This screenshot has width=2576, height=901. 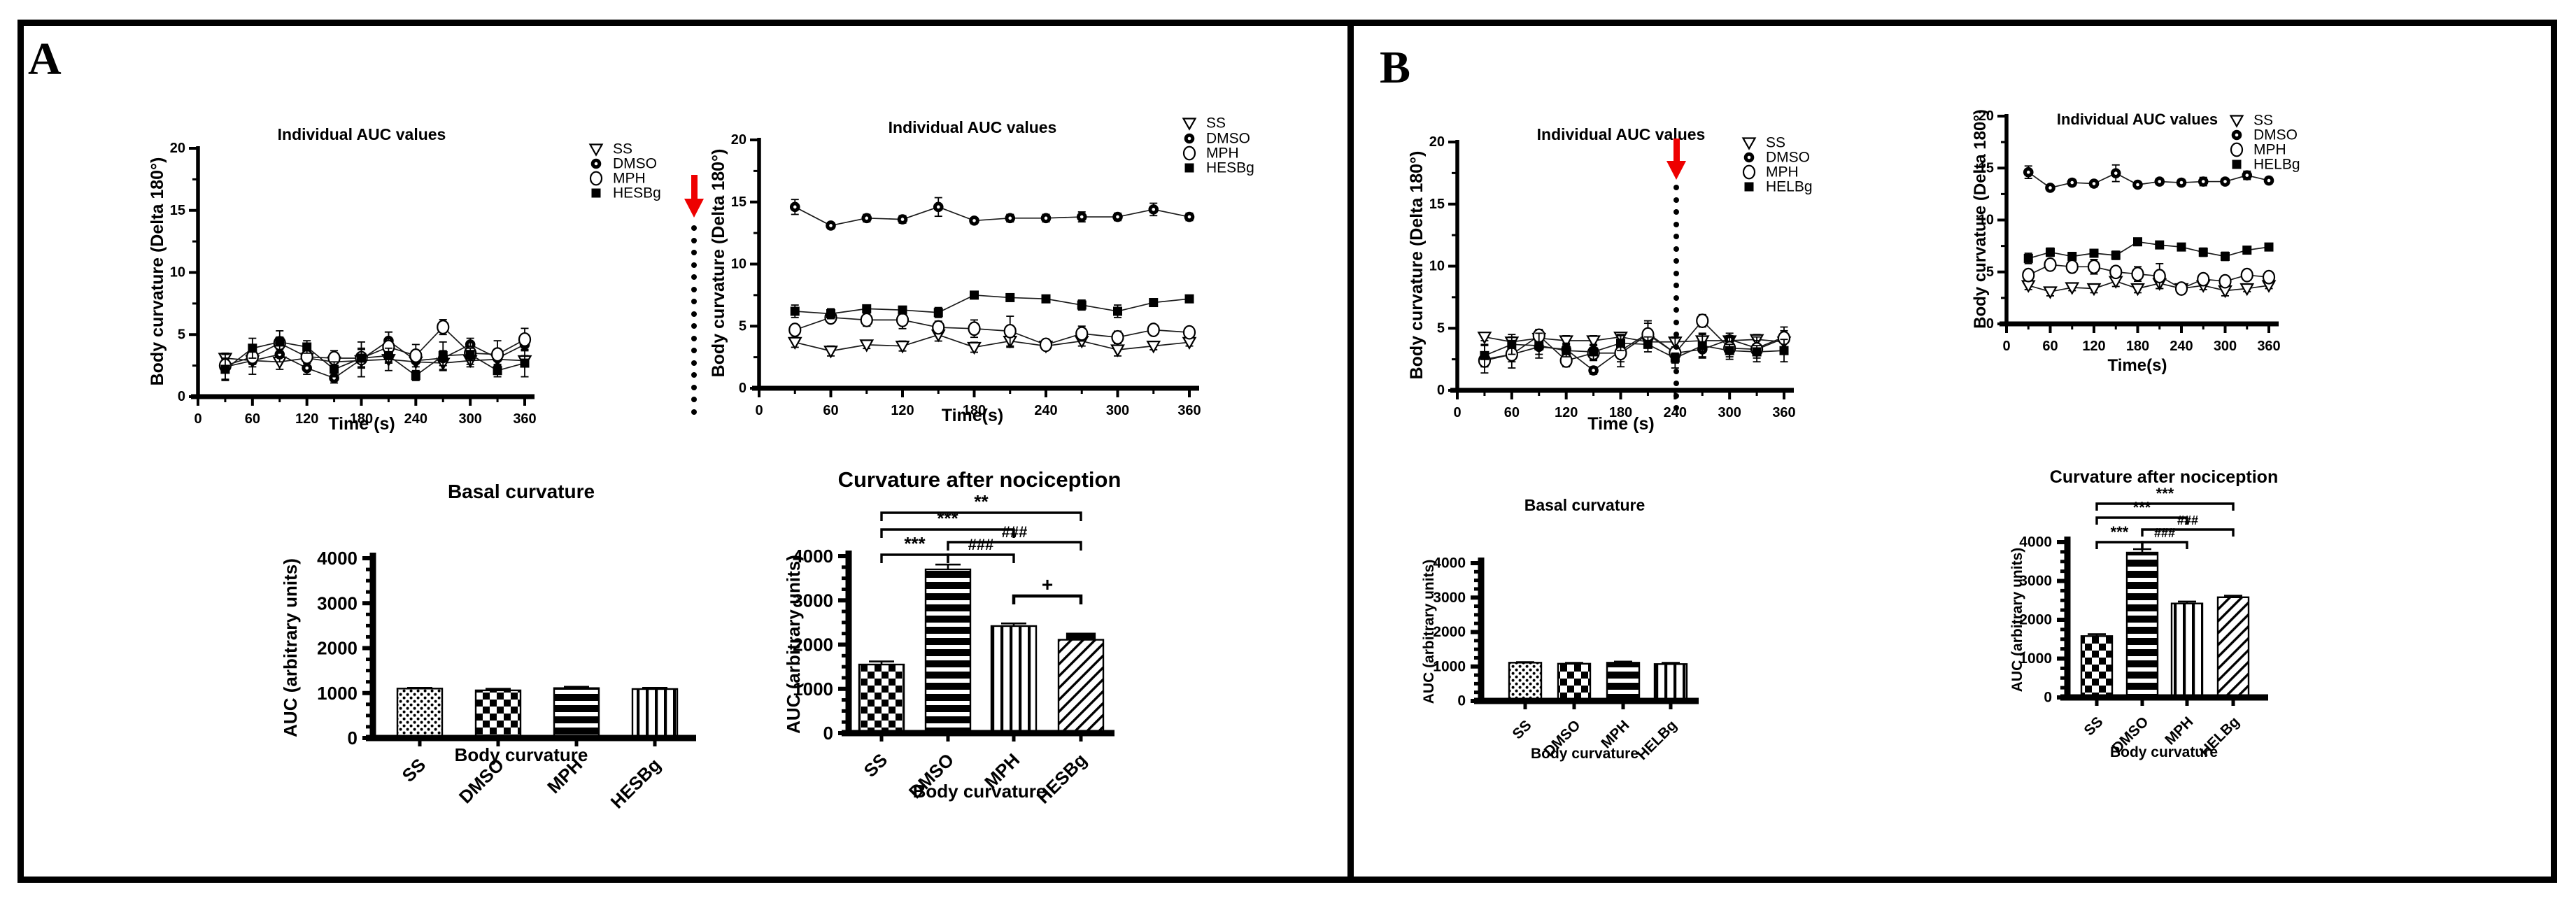 What do you see at coordinates (1623, 681) in the screenshot?
I see `bar-MPH` at bounding box center [1623, 681].